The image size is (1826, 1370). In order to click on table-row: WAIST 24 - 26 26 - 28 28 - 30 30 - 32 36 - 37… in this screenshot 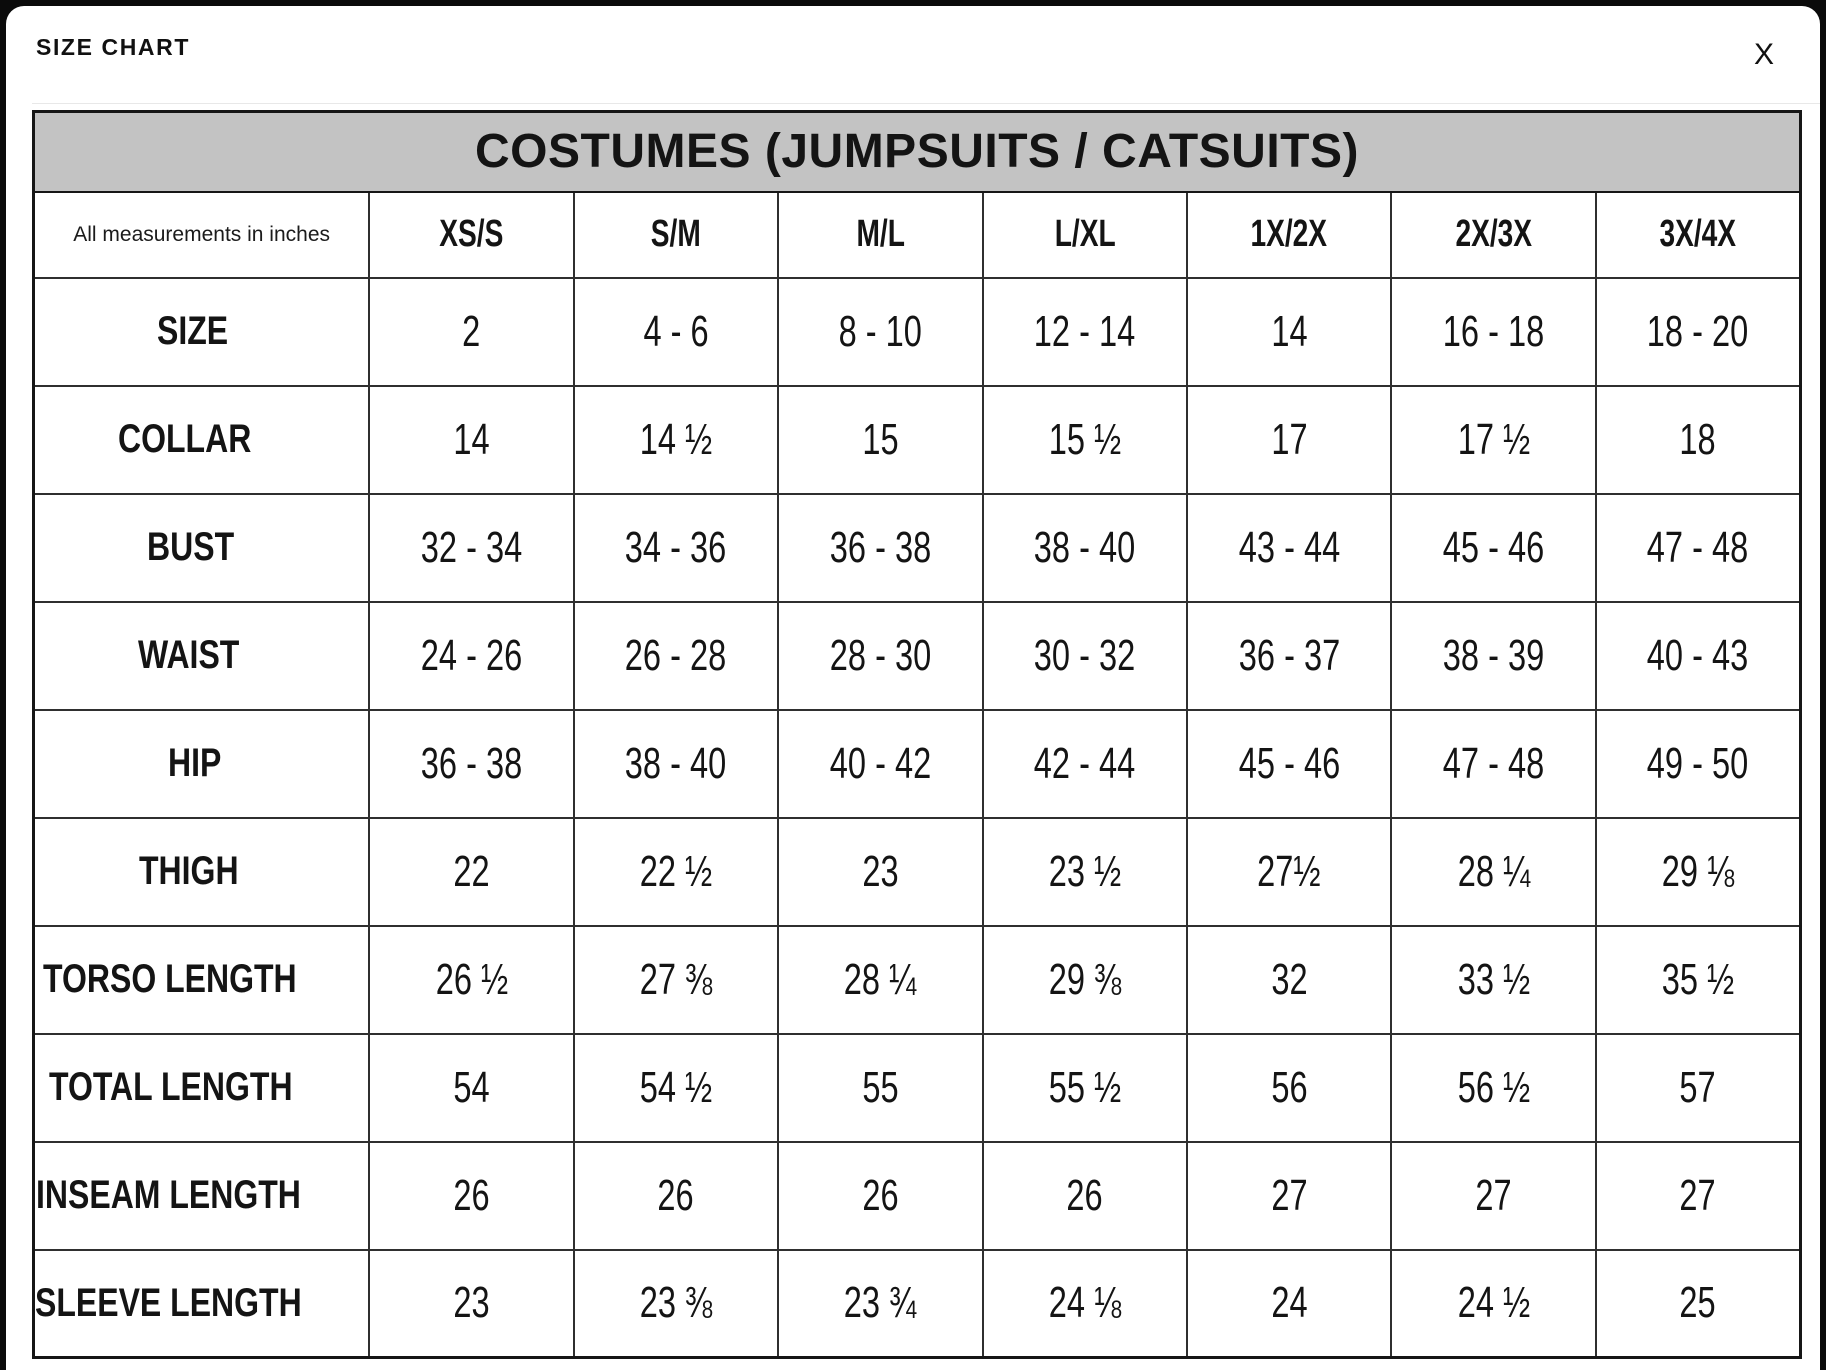, I will do `click(917, 655)`.